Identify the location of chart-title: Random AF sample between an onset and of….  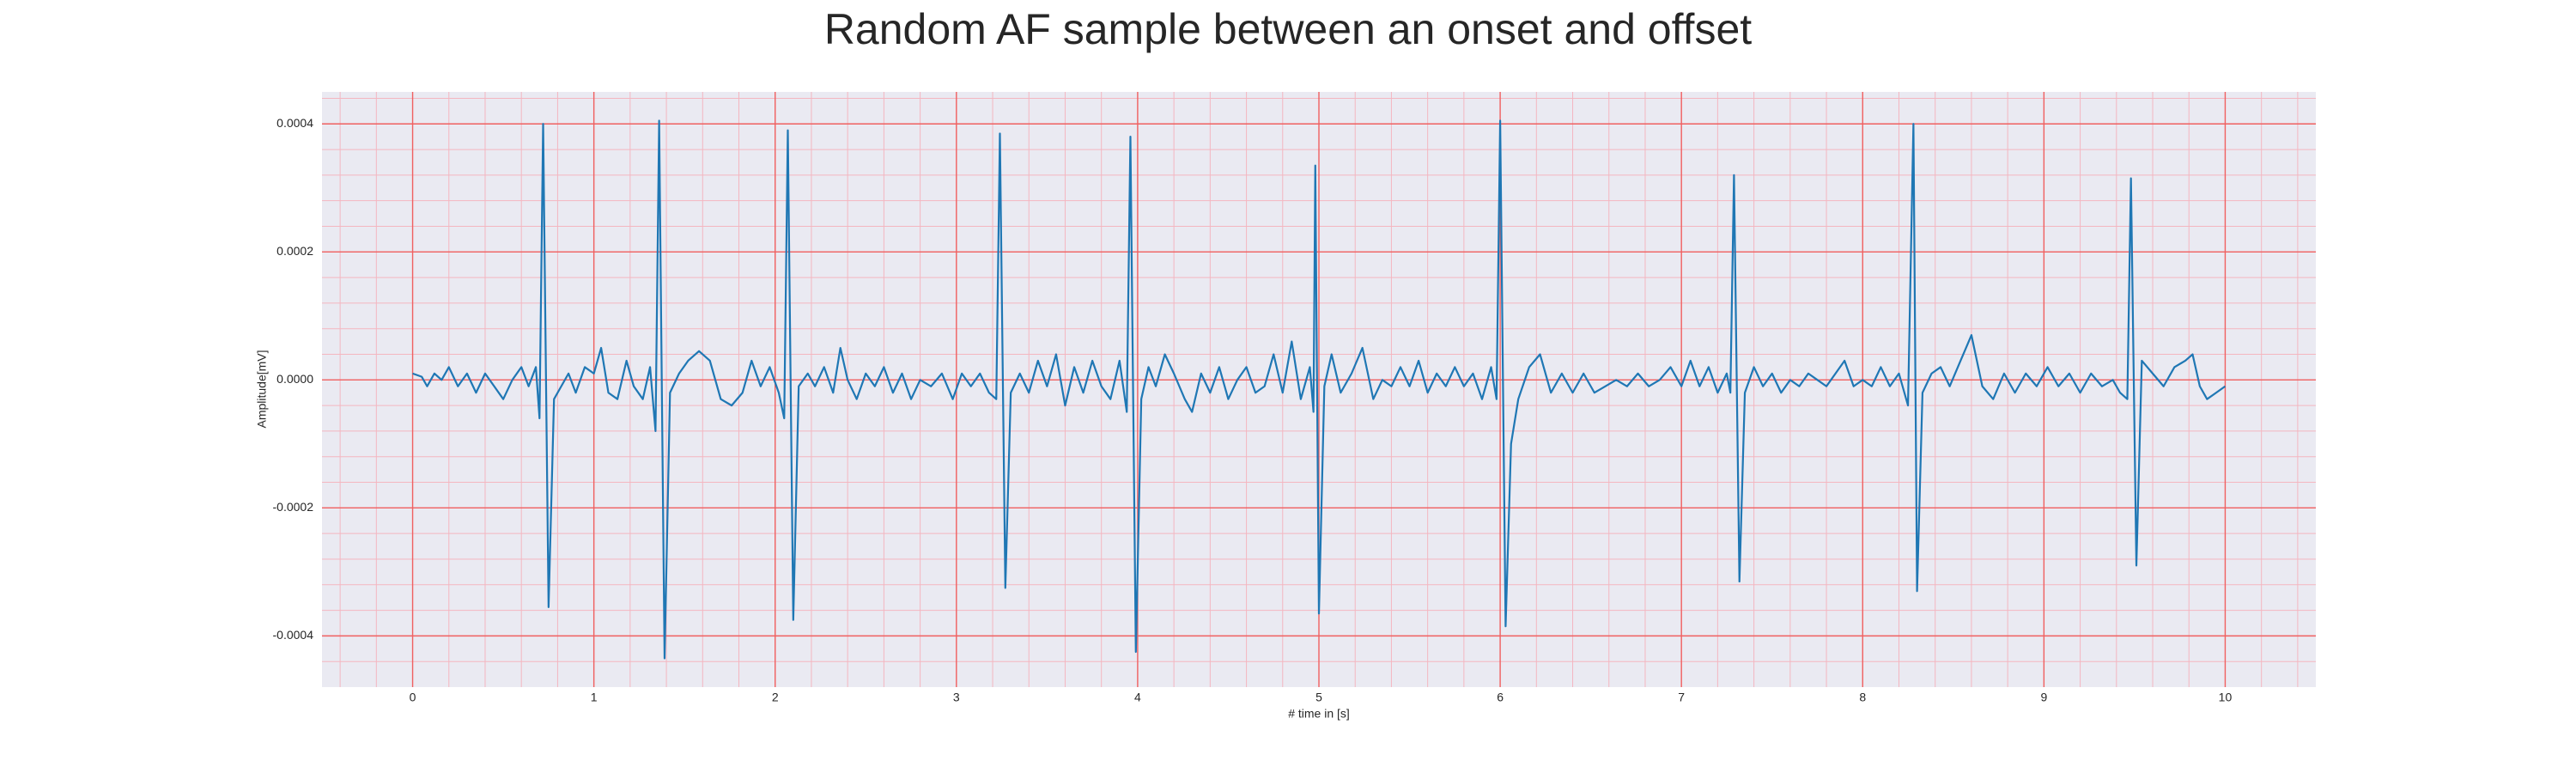
(1288, 29).